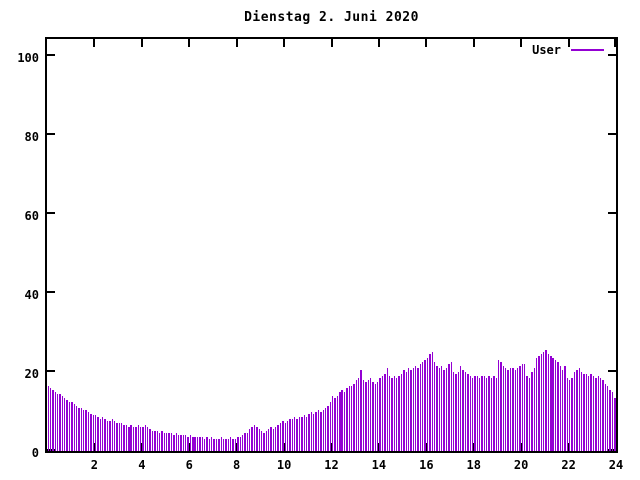 The image size is (640, 480). Describe the element at coordinates (94, 465) in the screenshot. I see `x-tick-label: 2` at that location.